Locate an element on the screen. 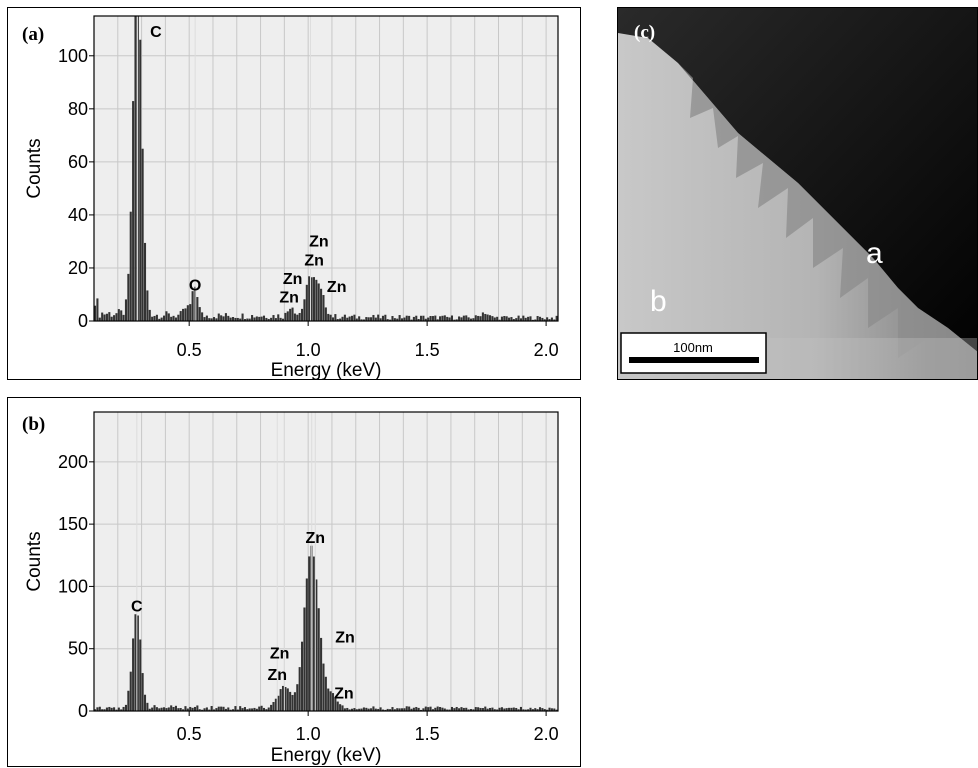 This screenshot has width=978, height=768. peak-label: C is located at coordinates (156, 32).